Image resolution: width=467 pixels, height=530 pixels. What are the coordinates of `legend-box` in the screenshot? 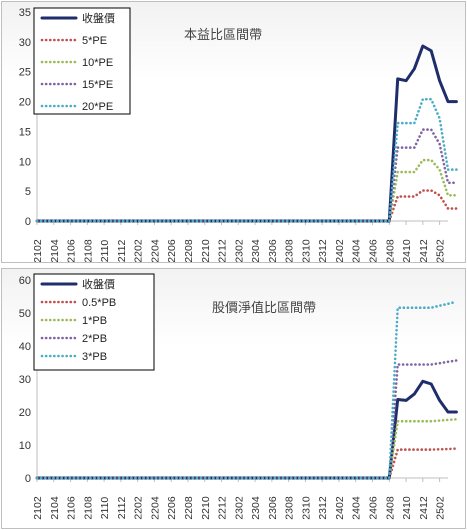 It's located at (94, 322).